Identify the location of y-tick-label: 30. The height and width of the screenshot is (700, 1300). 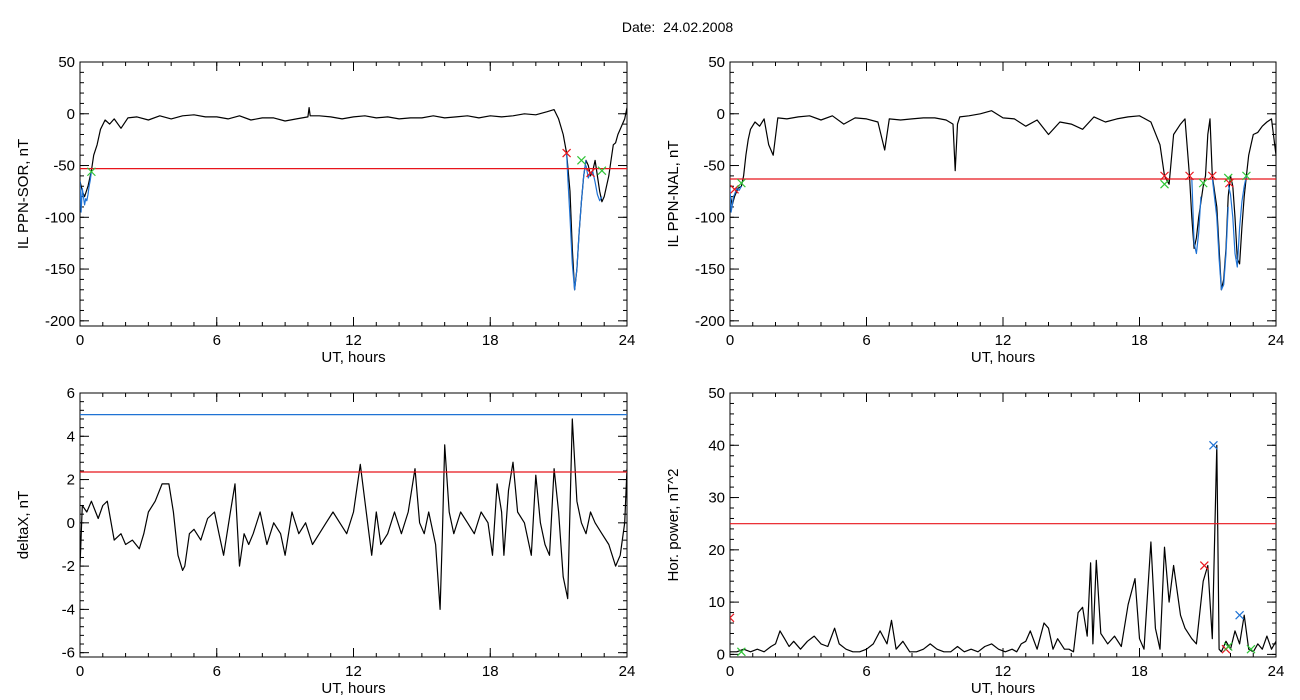
(716, 498).